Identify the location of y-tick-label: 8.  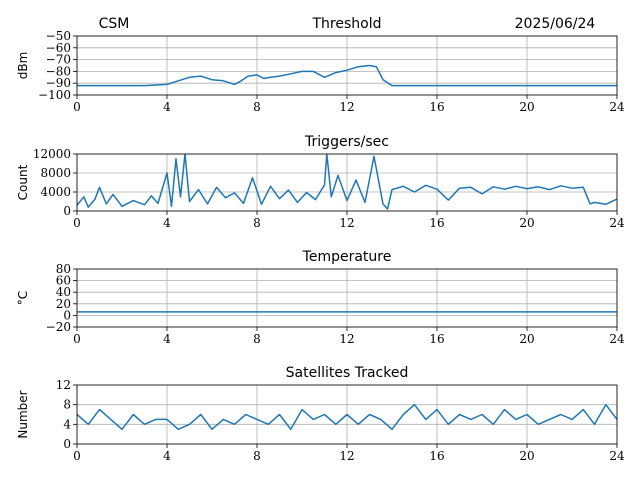
(67, 405).